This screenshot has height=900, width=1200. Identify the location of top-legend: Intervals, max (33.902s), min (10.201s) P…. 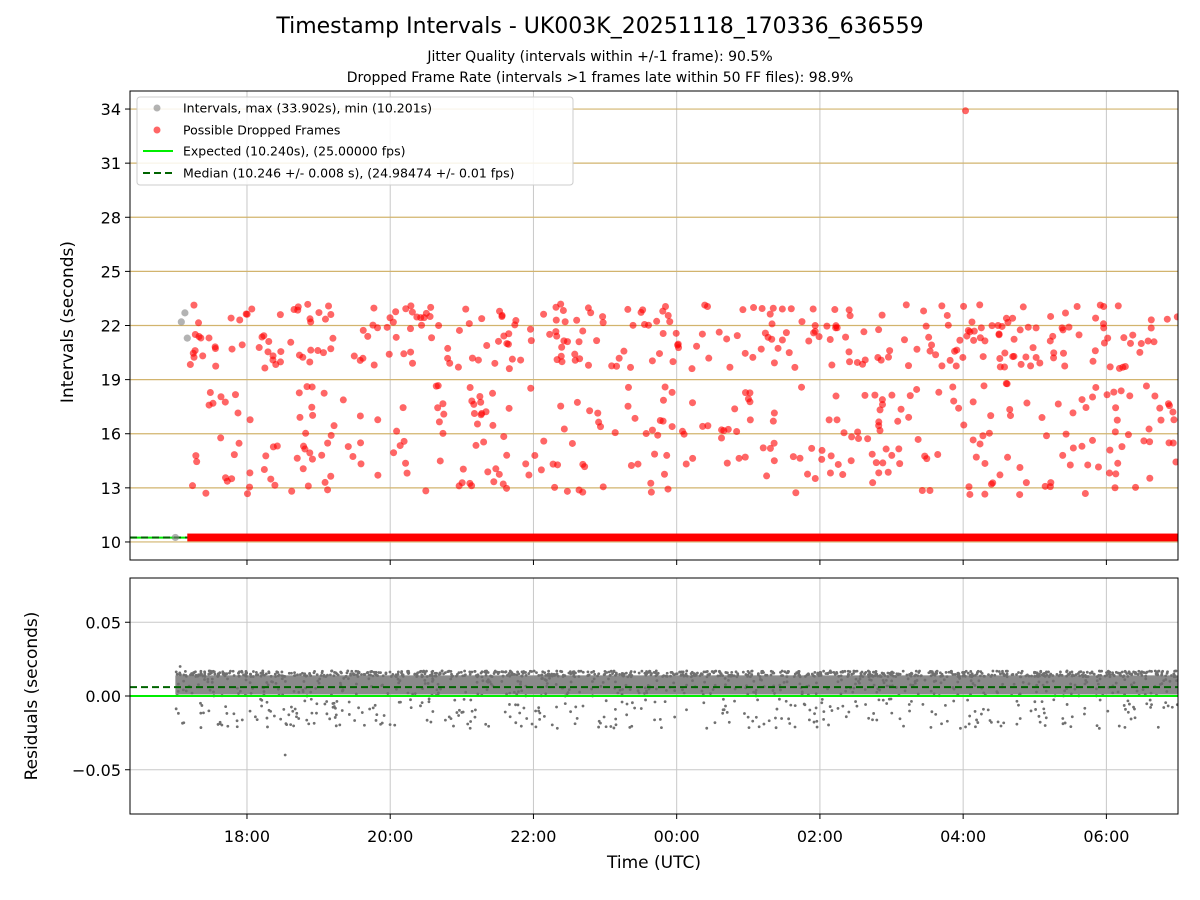
(355, 141).